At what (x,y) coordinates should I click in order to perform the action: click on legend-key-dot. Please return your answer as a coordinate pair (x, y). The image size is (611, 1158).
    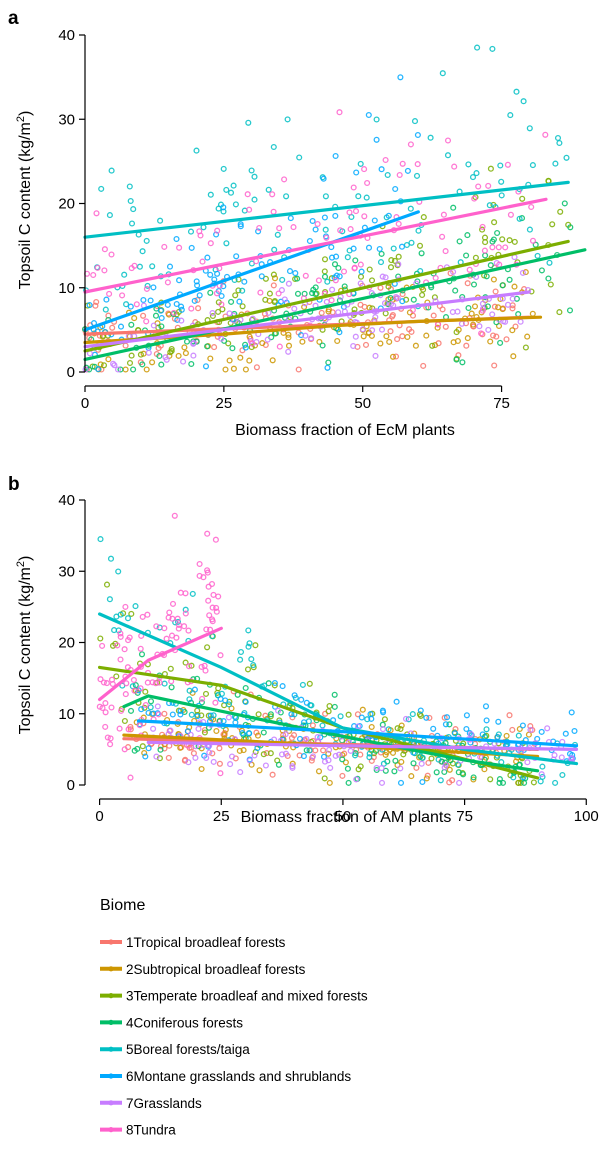
    Looking at the image, I should click on (111, 1049).